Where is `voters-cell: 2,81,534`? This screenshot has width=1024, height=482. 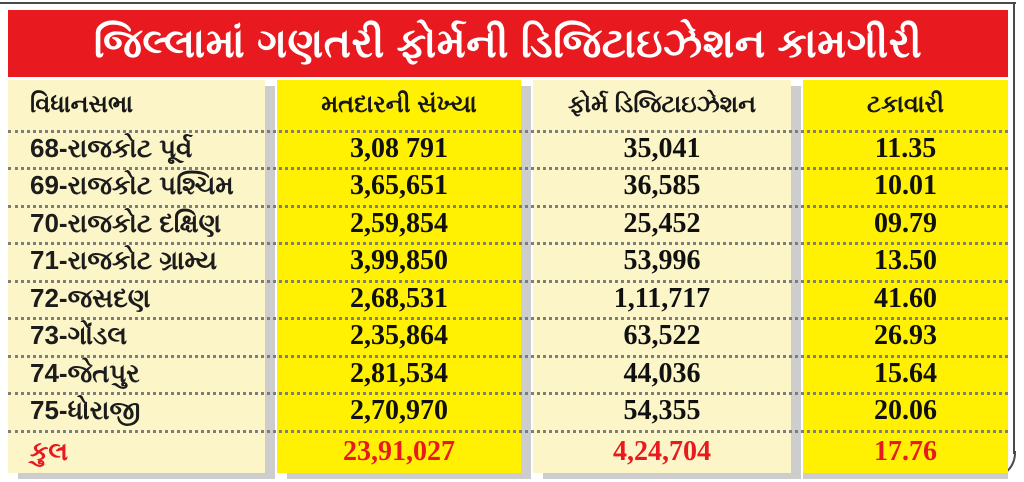 voters-cell: 2,81,534 is located at coordinates (399, 373).